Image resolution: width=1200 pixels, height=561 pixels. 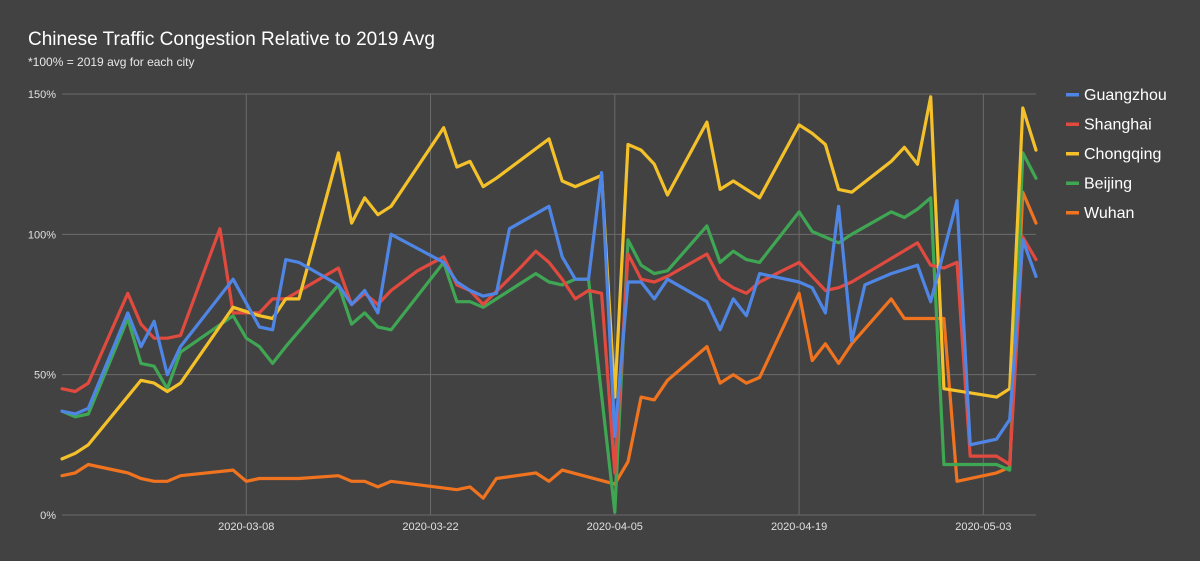 I want to click on legend: Guangzhou Shanghai Chongqing Beijing Wuhan, so click(x=1116, y=154).